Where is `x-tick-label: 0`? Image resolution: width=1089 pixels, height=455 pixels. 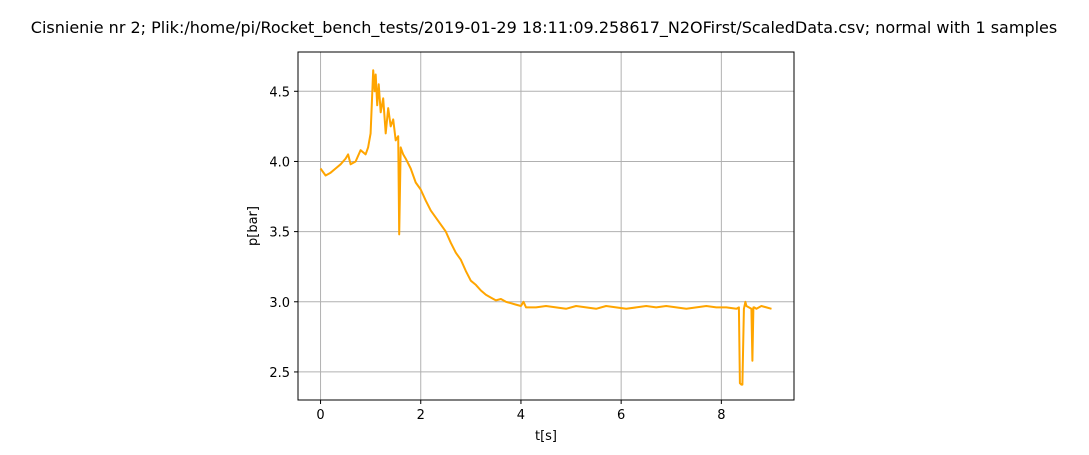
x-tick-label: 0 is located at coordinates (320, 415).